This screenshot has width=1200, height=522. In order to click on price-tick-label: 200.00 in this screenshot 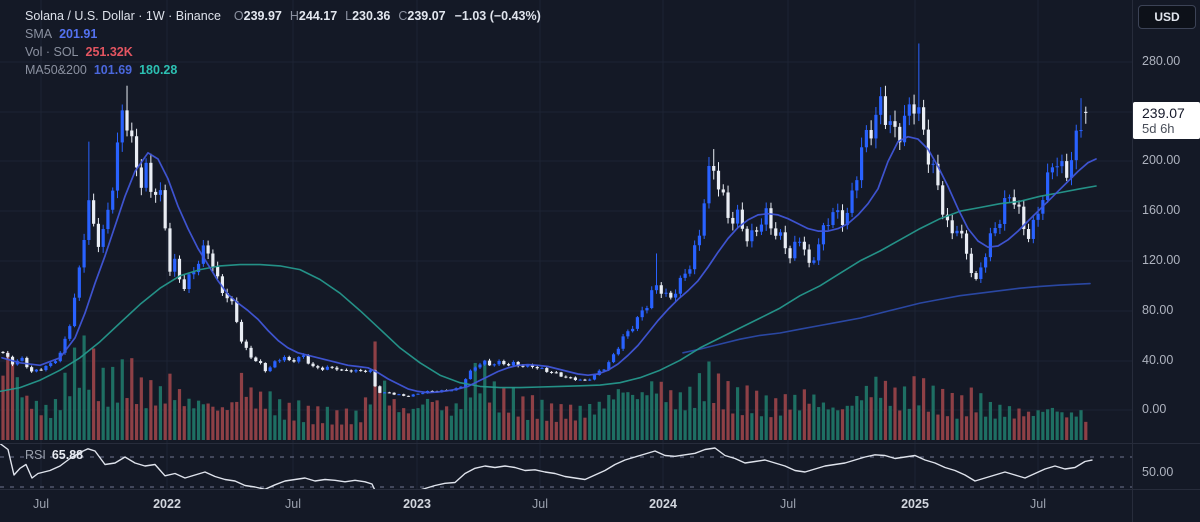, I will do `click(1161, 160)`.